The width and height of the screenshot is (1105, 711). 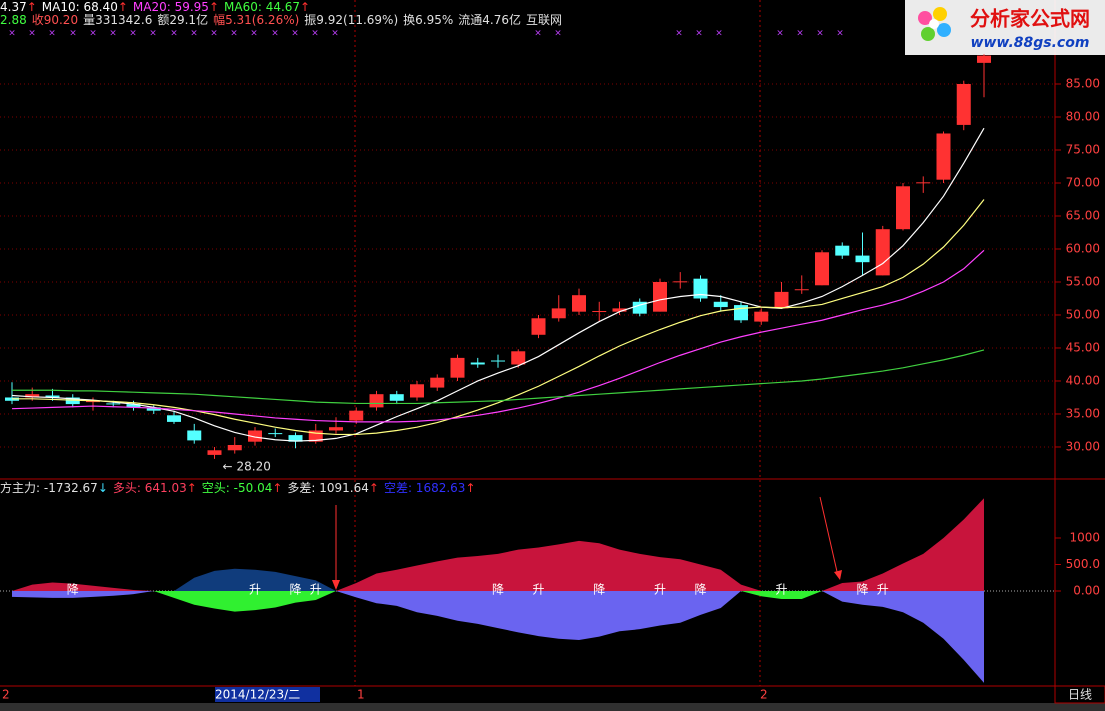 I want to click on header-item: 方主力: -1732.67, so click(x=49, y=488).